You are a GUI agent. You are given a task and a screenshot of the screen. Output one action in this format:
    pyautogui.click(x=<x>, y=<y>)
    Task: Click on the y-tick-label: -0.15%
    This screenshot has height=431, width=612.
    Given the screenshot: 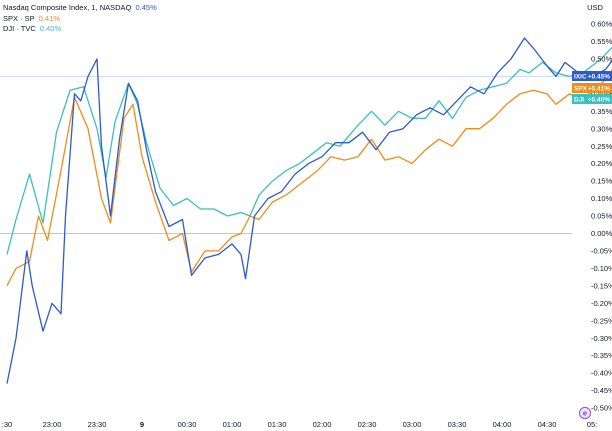 What is the action you would take?
    pyautogui.click(x=601, y=285)
    